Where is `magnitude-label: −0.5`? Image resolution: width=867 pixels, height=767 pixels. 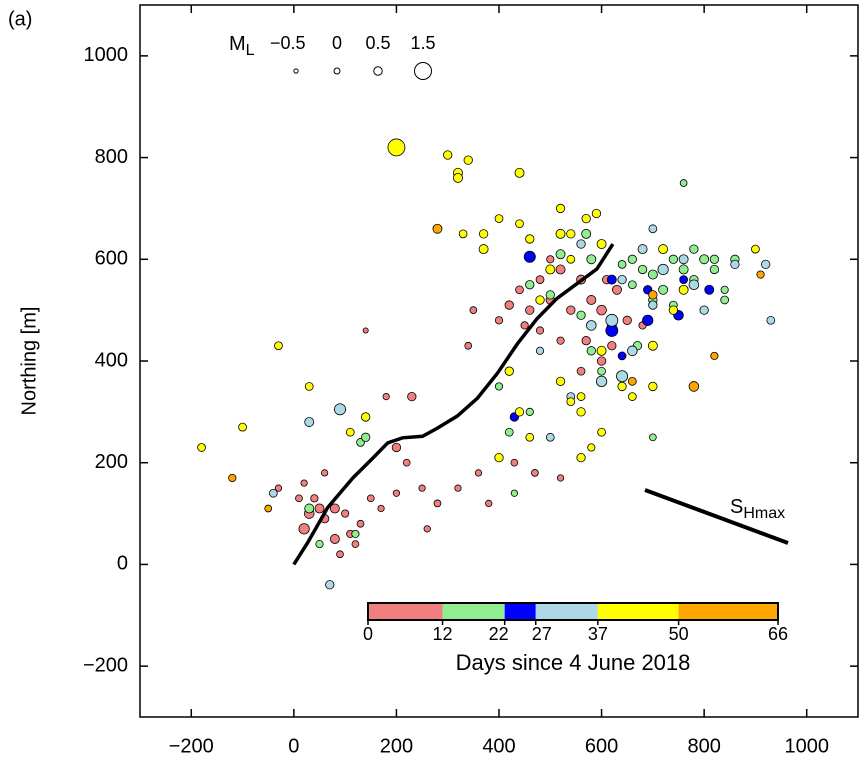 magnitude-label: −0.5 is located at coordinates (288, 43).